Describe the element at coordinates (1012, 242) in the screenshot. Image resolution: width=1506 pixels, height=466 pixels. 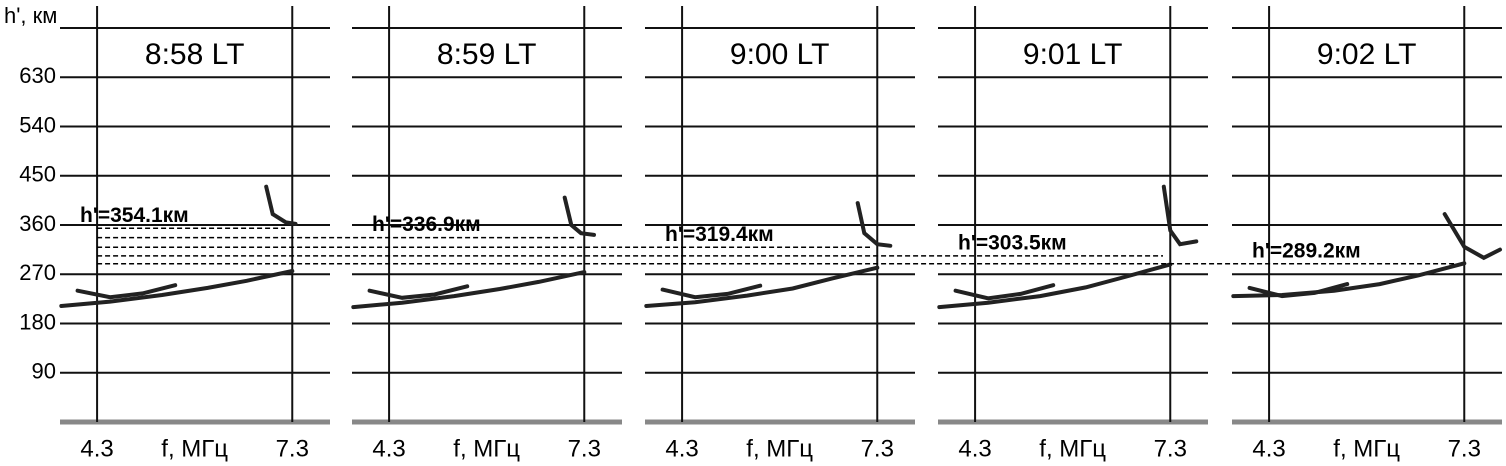
I see `height-annotation: h'=303.5км` at that location.